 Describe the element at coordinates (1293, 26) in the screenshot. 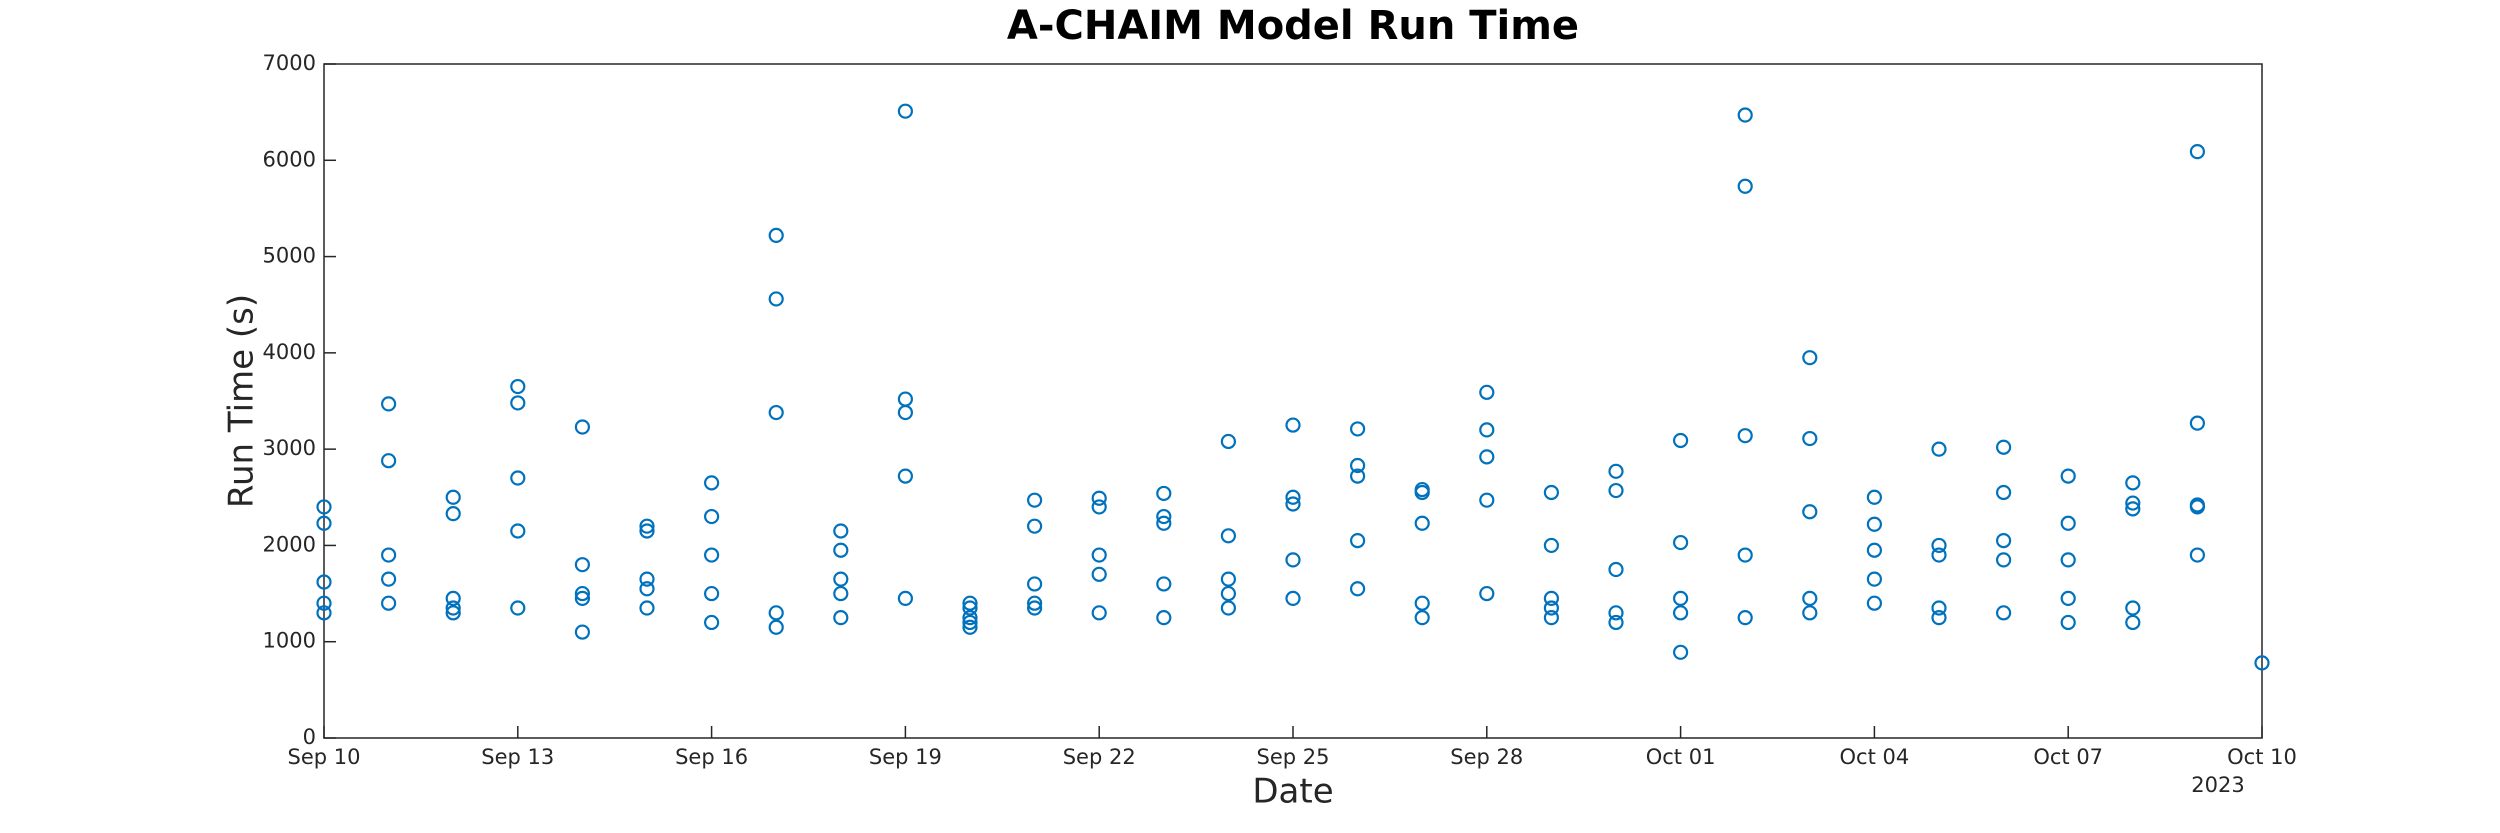

I see `chart-title: A-CHAIM Model Run Time` at that location.